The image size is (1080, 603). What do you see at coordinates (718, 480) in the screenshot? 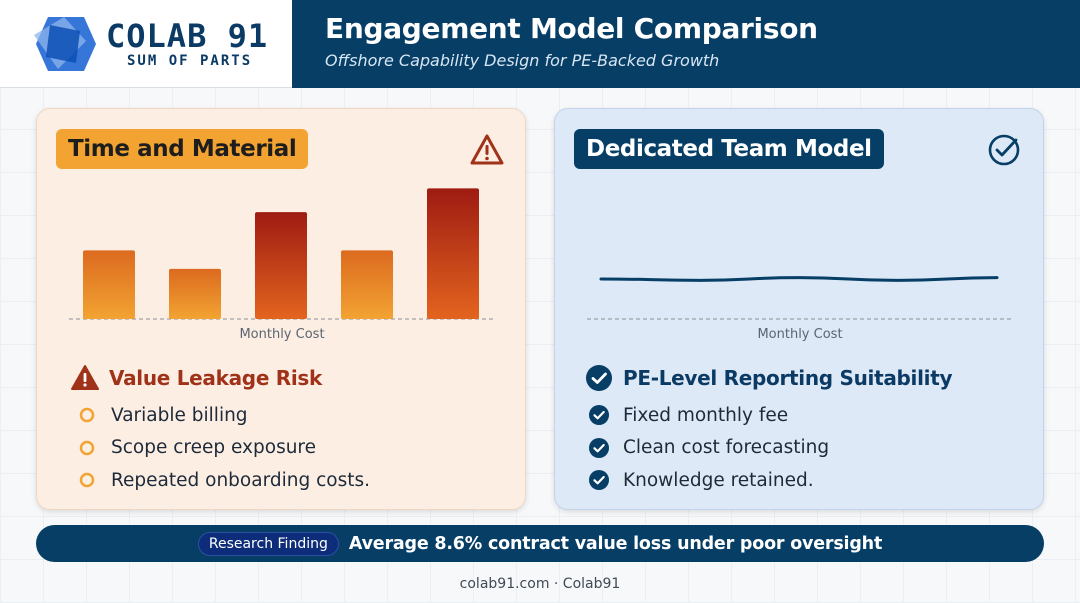
I see `list-item-text: Knowledge retained.` at bounding box center [718, 480].